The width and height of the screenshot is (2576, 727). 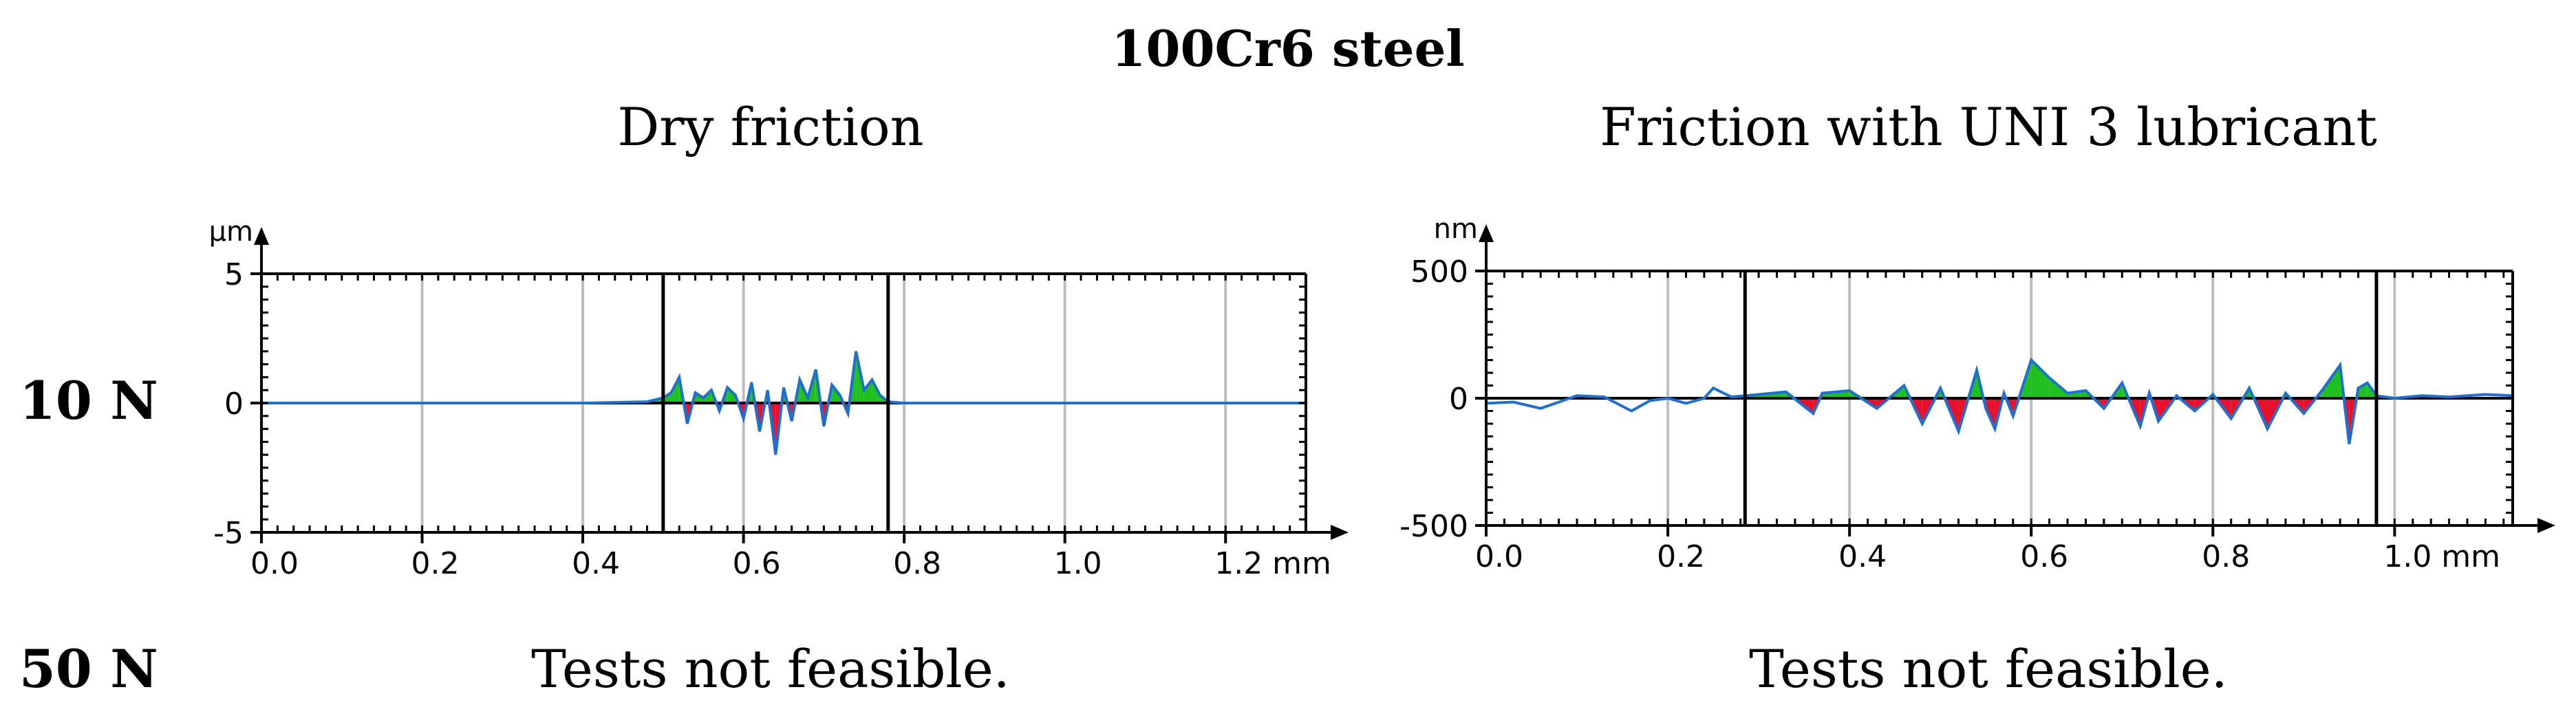 What do you see at coordinates (435, 563) in the screenshot?
I see `x-tick-label: 0.2` at bounding box center [435, 563].